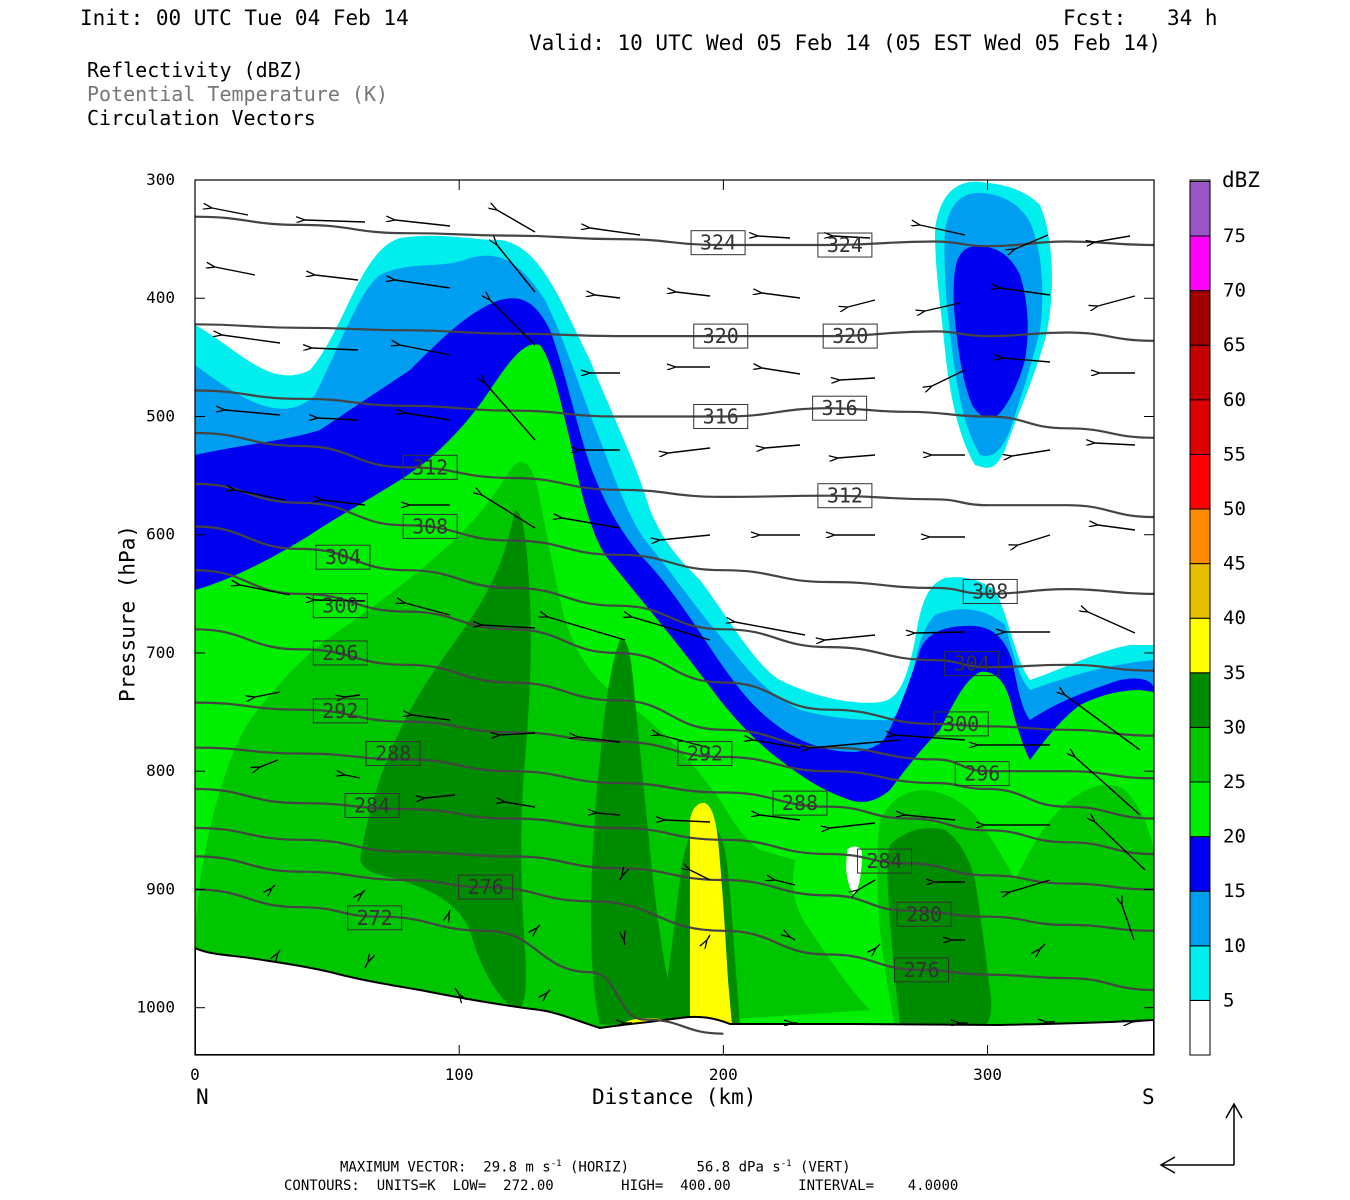  I want to click on colorbar-label: 65, so click(1234, 345).